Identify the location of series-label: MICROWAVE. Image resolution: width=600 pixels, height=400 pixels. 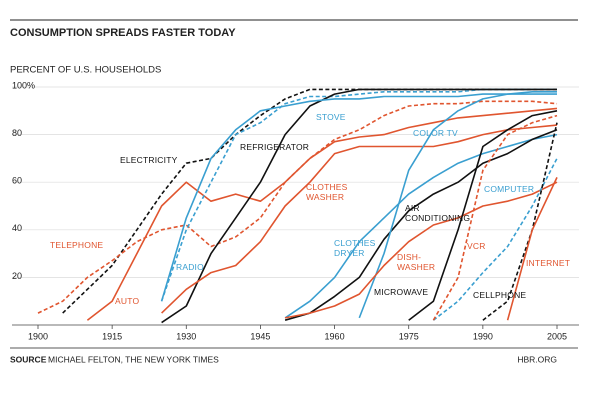
(401, 292).